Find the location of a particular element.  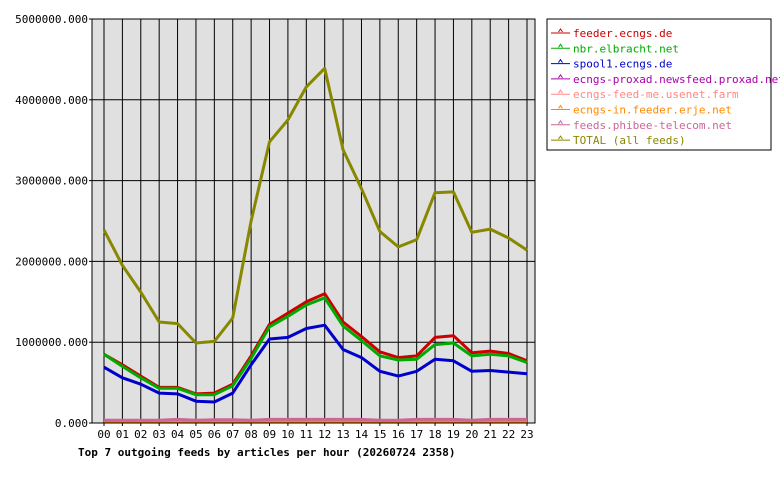

legend-entry: TOTAL (all feeds) is located at coordinates (618, 140).